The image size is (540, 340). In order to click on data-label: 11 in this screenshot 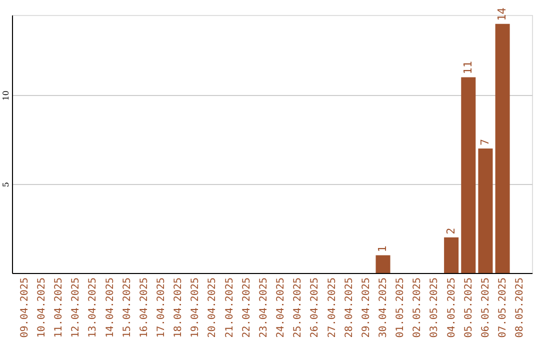, I will do `click(467, 67)`.